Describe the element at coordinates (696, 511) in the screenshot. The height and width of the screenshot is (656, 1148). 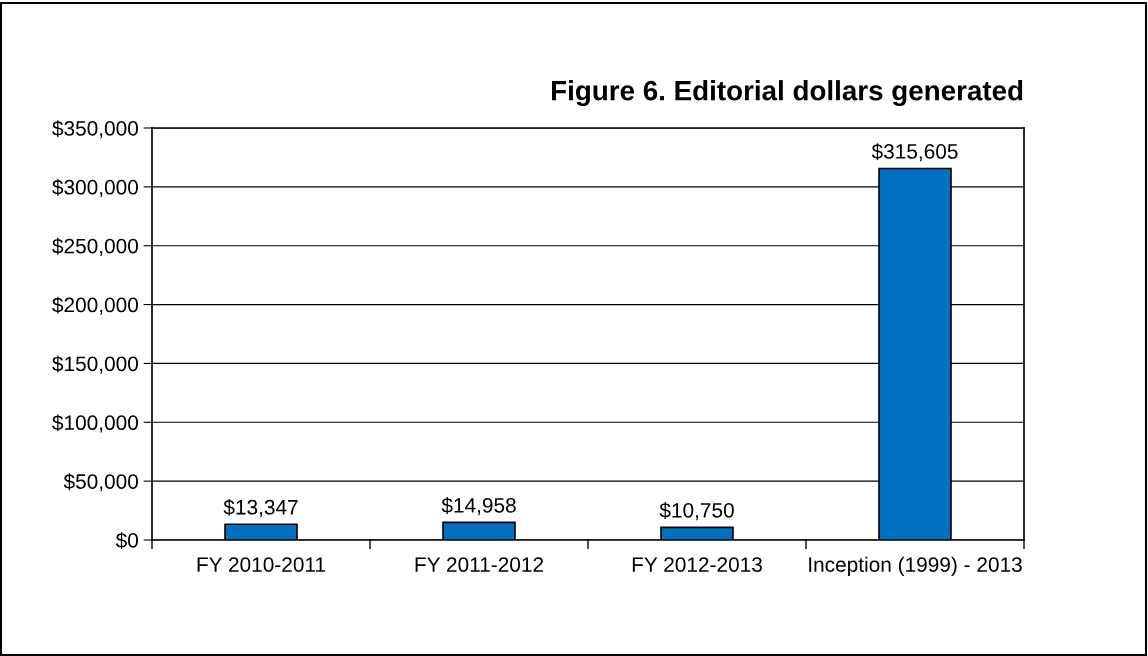
I see `data-label: $10,750` at that location.